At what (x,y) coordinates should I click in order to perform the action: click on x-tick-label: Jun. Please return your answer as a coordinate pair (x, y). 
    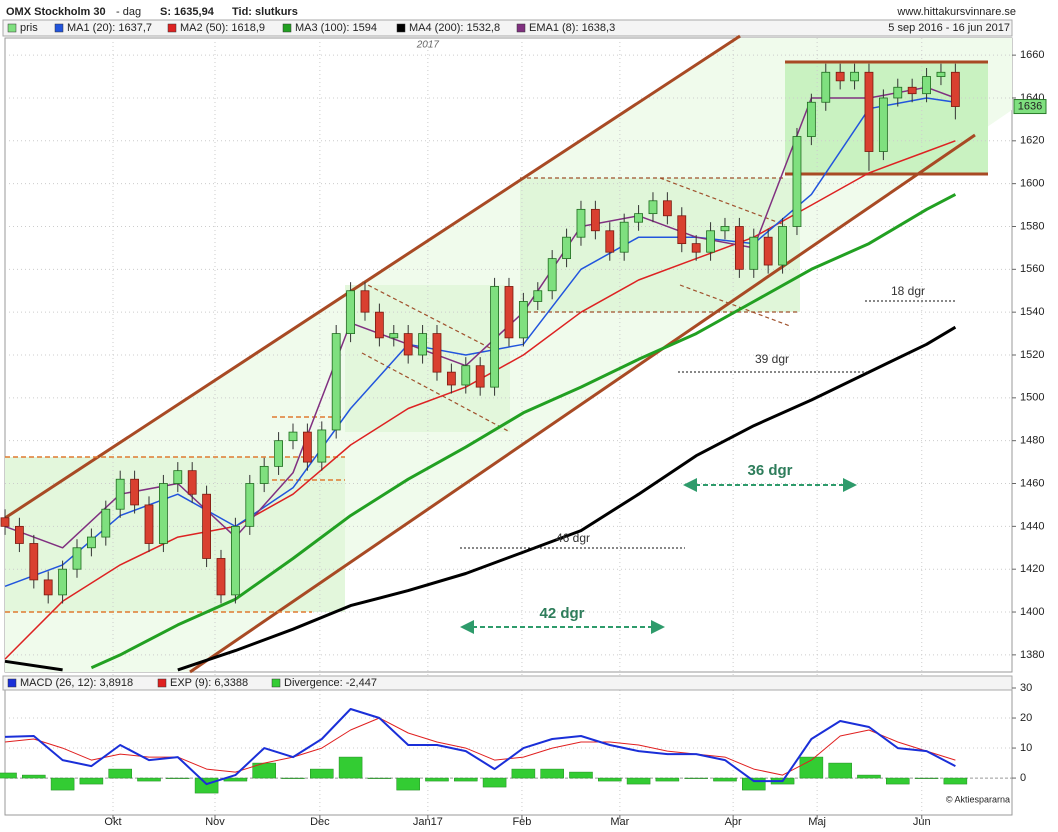
    Looking at the image, I should click on (922, 822).